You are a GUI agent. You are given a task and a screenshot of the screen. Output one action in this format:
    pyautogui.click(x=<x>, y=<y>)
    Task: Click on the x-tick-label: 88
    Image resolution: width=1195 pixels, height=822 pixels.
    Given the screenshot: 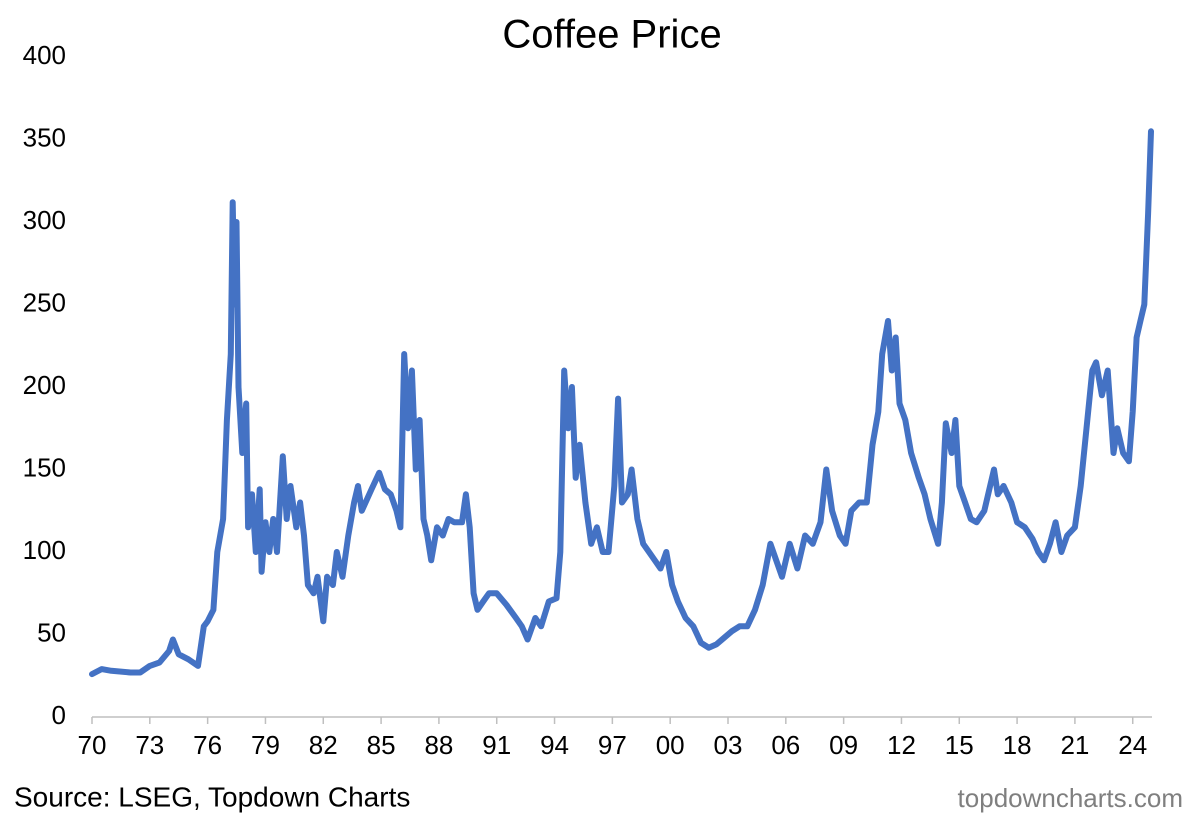 What is the action you would take?
    pyautogui.click(x=438, y=745)
    